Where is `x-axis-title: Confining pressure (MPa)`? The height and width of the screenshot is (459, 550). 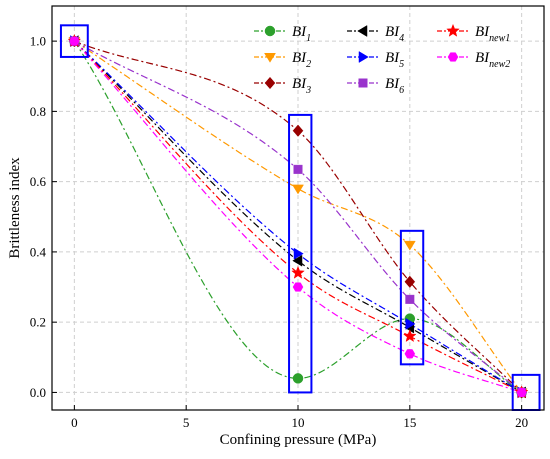 x-axis-title: Confining pressure (MPa) is located at coordinates (298, 440).